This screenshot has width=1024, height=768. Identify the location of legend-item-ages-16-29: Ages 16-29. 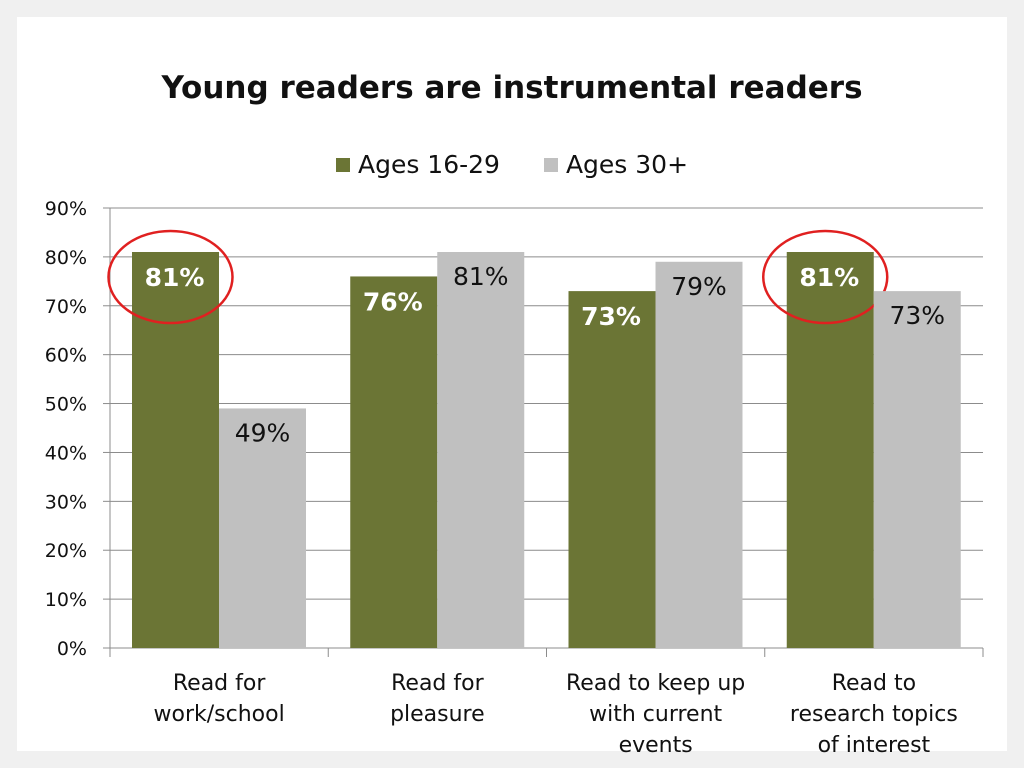
(417, 164).